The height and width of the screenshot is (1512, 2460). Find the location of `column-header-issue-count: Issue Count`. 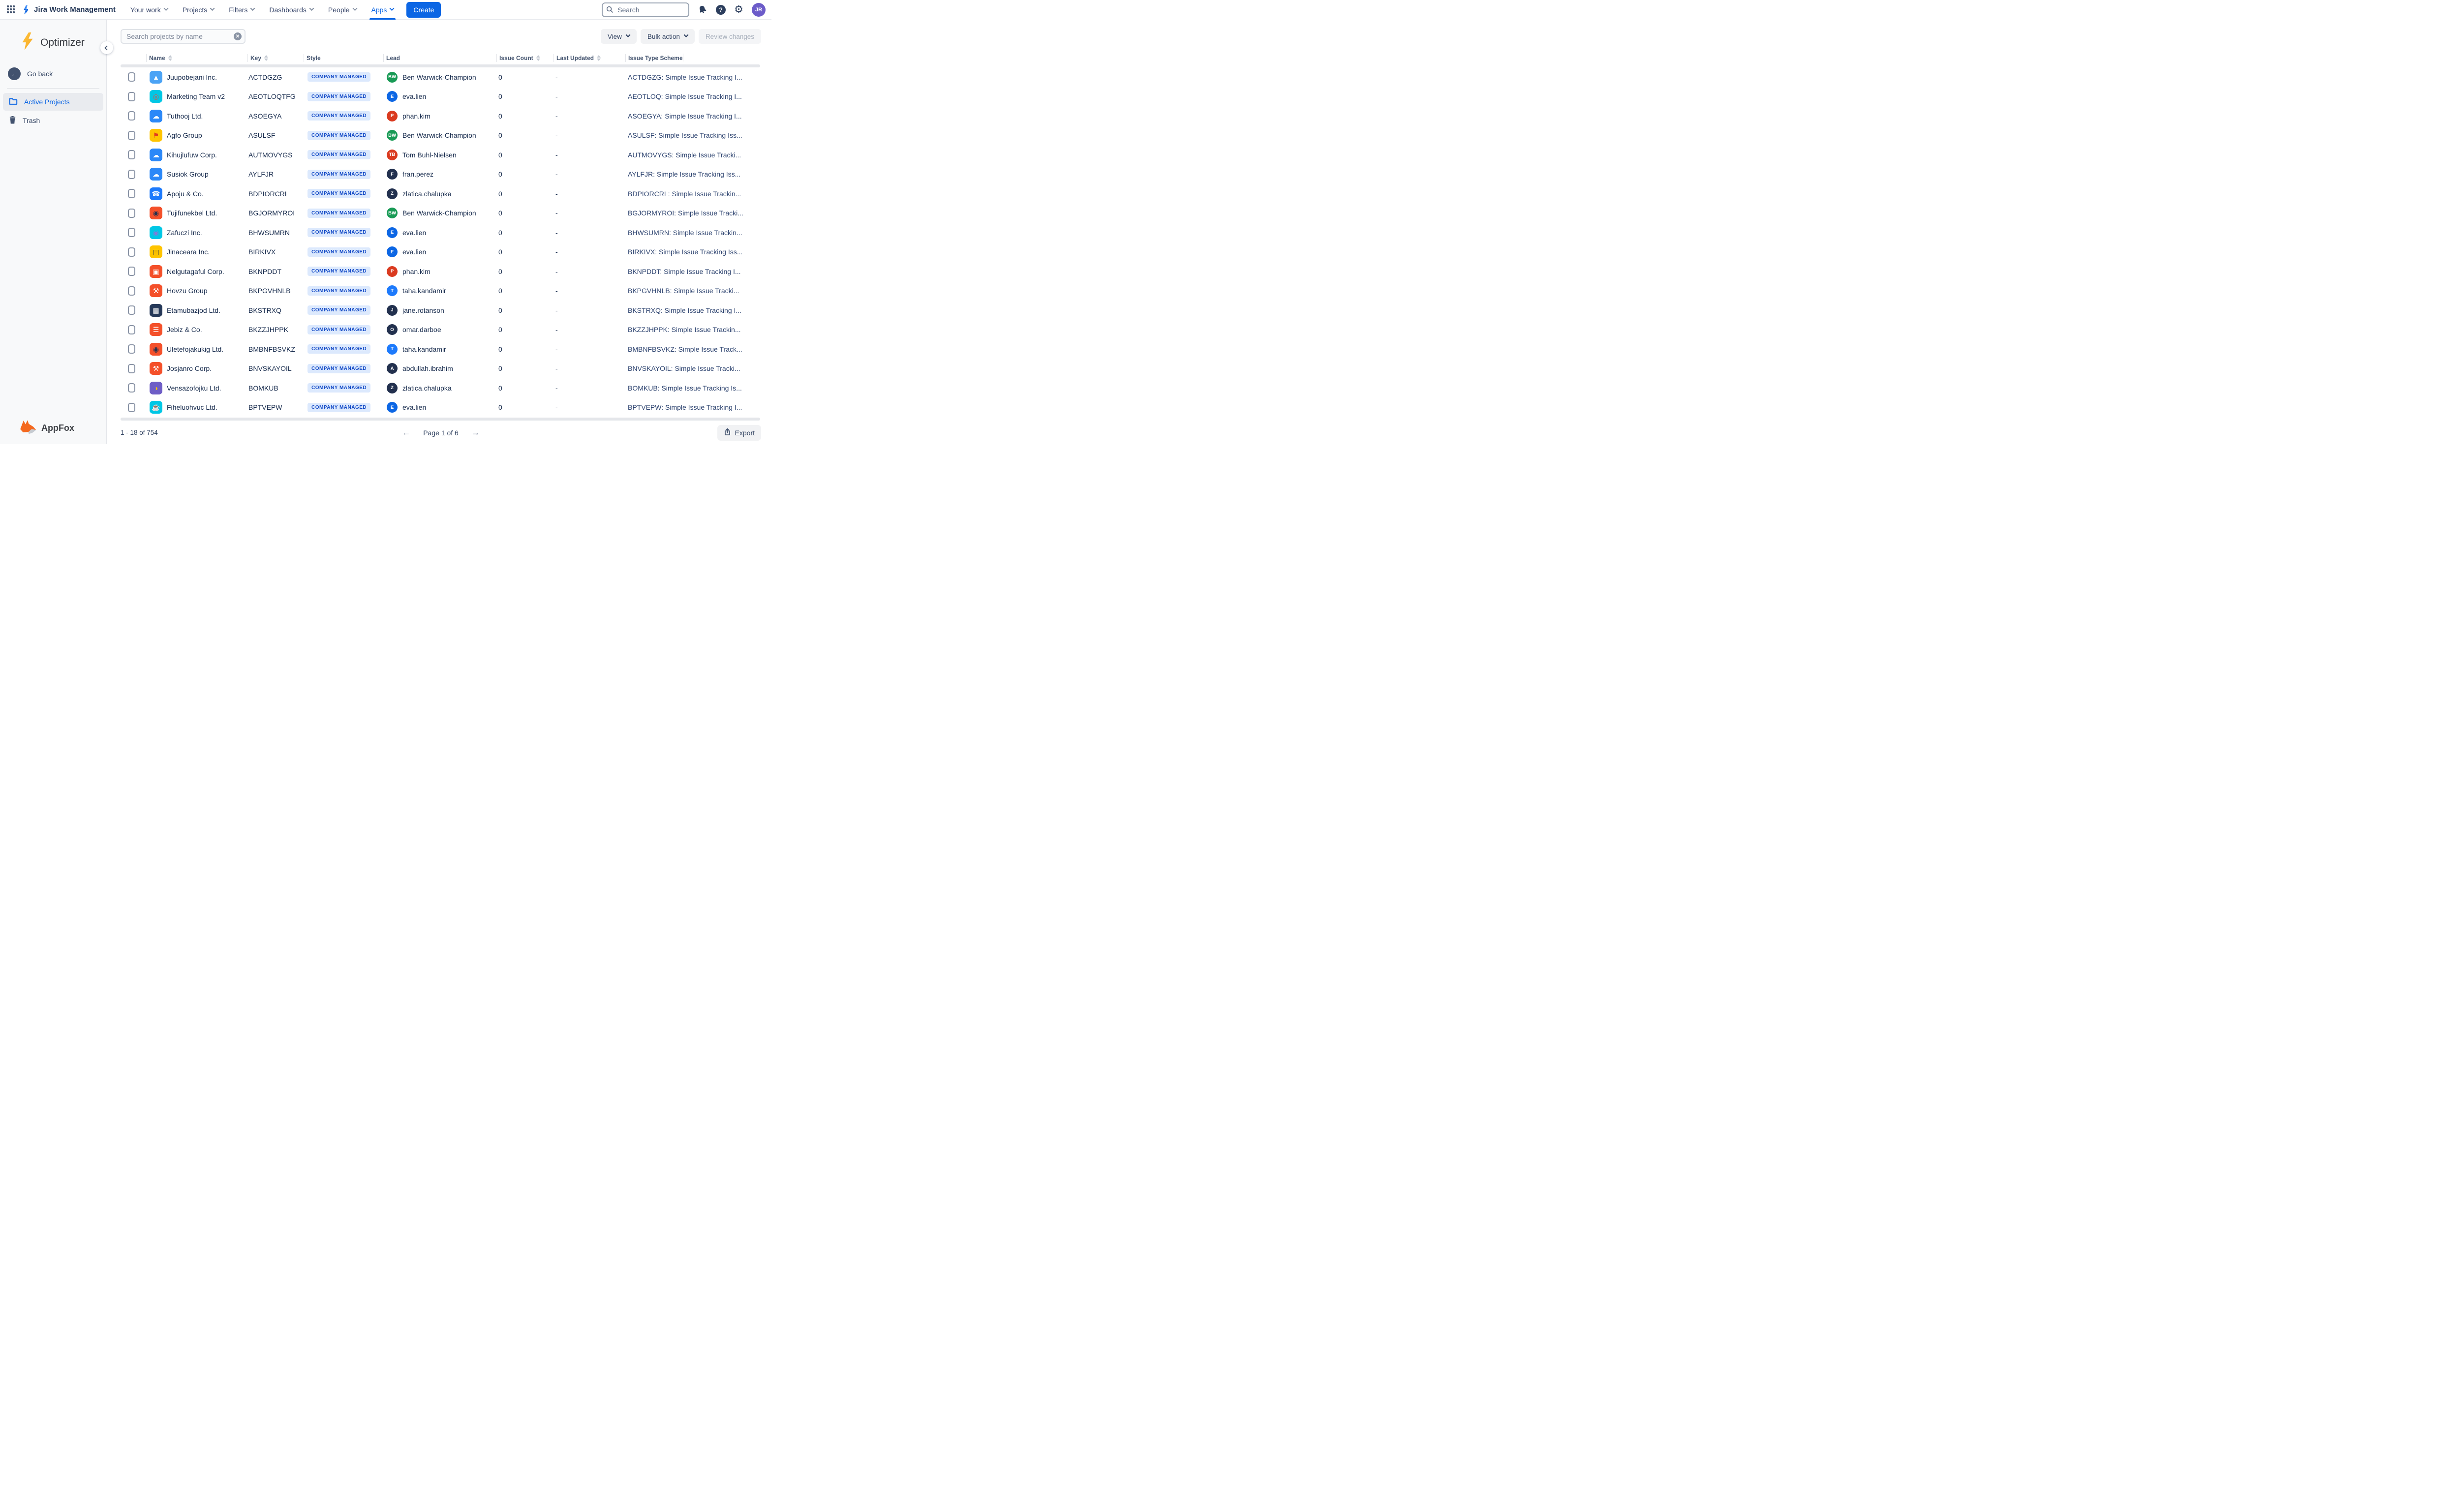

column-header-issue-count: Issue Count is located at coordinates (525, 58).